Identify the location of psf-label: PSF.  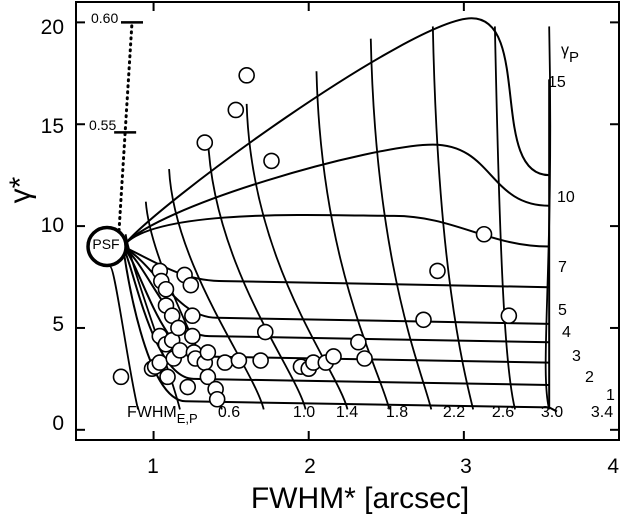
(105, 244).